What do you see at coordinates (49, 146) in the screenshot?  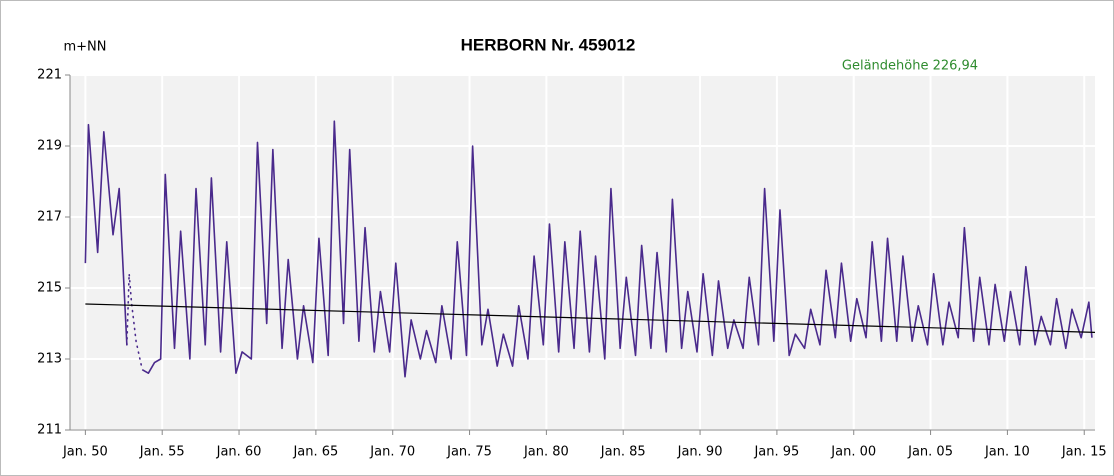 I see `y-tick-label: 219` at bounding box center [49, 146].